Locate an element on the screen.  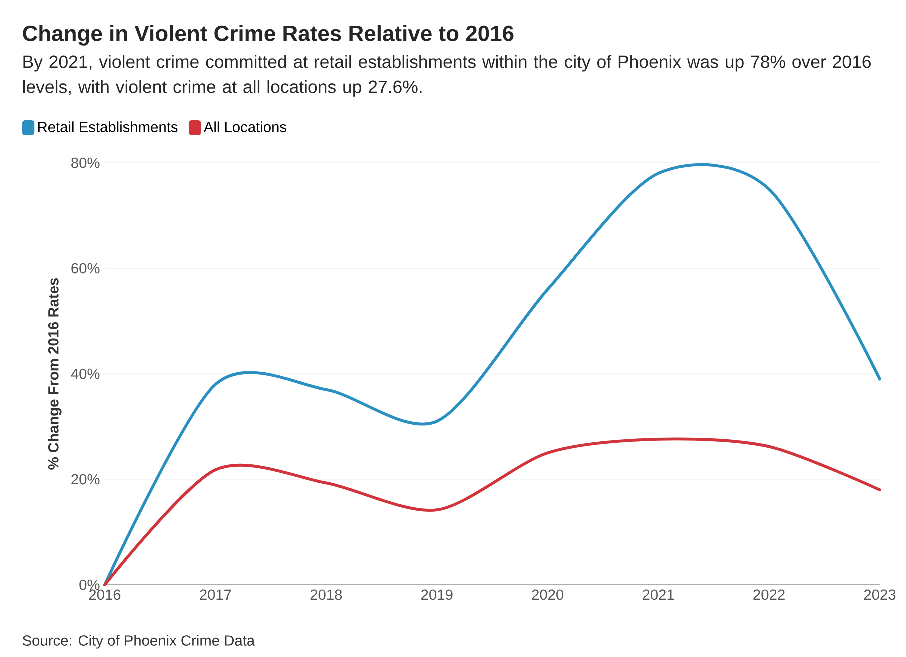
legend-label: Retail Establishments is located at coordinates (108, 127).